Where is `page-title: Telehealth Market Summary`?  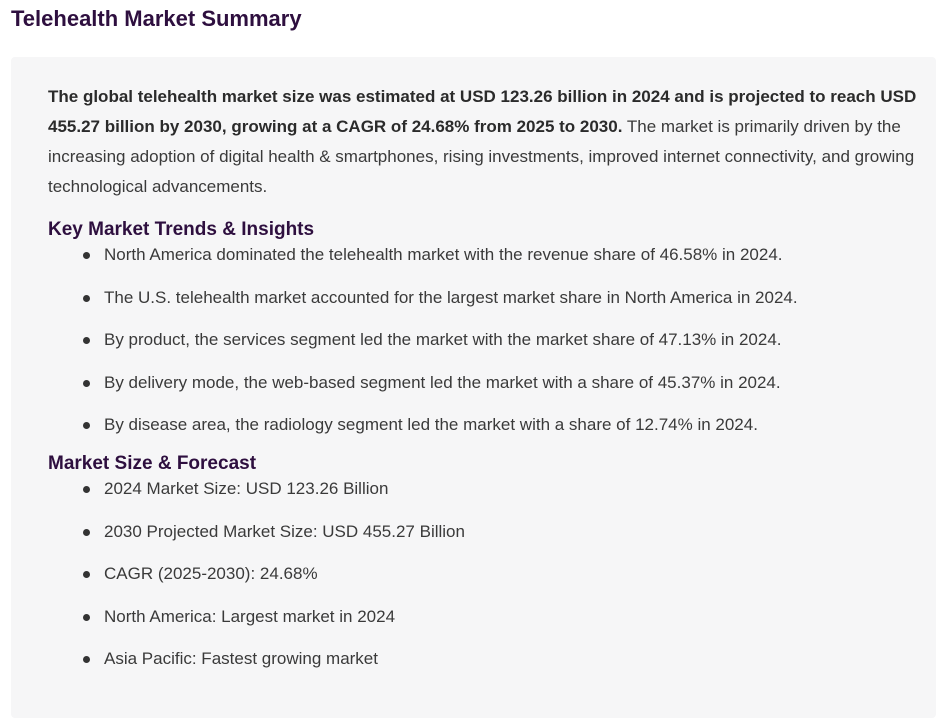 page-title: Telehealth Market Summary is located at coordinates (156, 18).